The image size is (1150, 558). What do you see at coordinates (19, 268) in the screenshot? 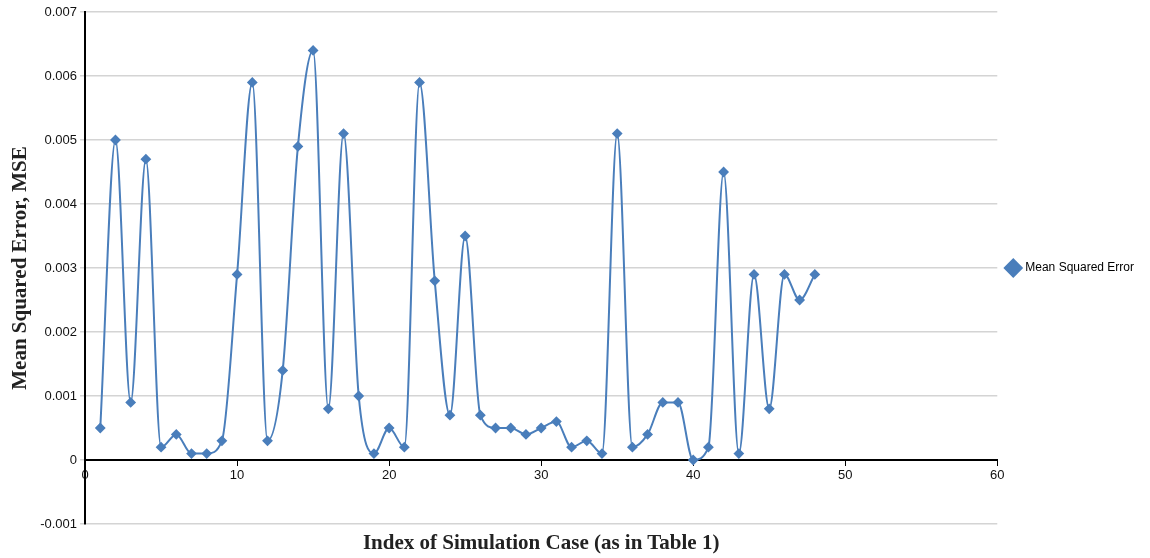
I see `y-axis-title: Mean Squared Error, MSE` at bounding box center [19, 268].